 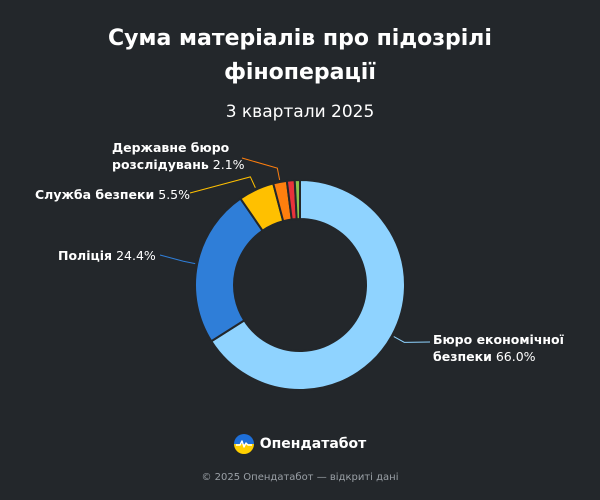 I want to click on brand: Опендатабот, so click(x=300, y=444).